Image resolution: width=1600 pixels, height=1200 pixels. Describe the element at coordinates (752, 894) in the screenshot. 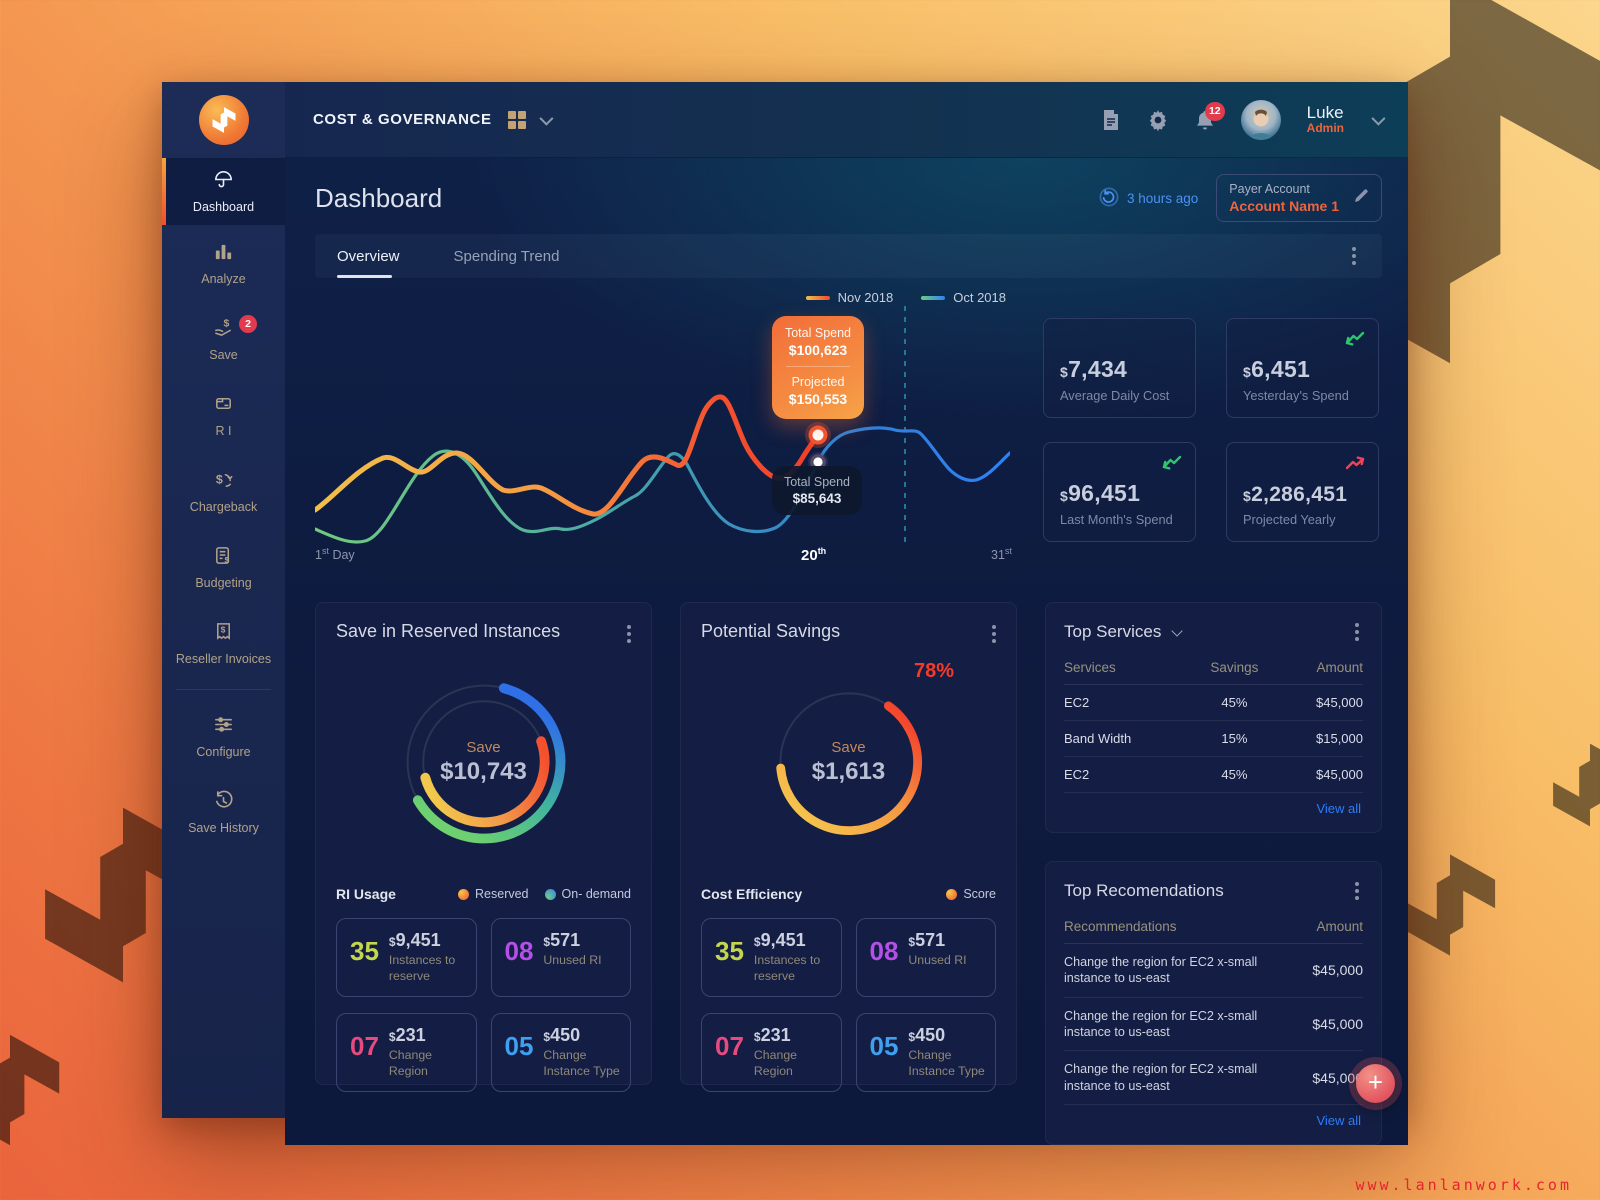

I see `legend-title: Cost Efficiency` at that location.